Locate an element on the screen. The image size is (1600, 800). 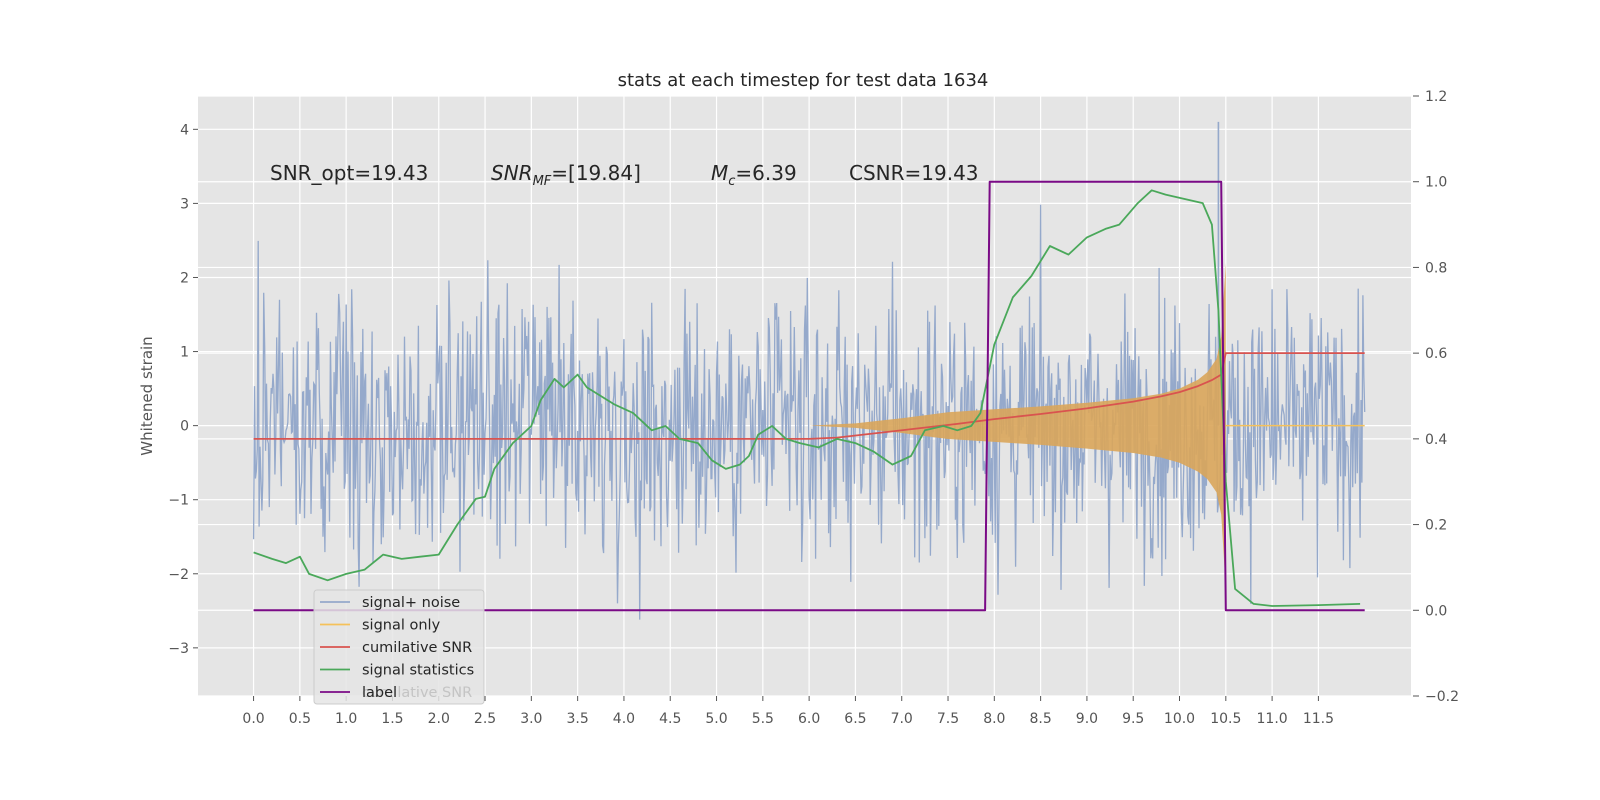
legend-ghost-text: cumilative SNR is located at coordinates (417, 693).